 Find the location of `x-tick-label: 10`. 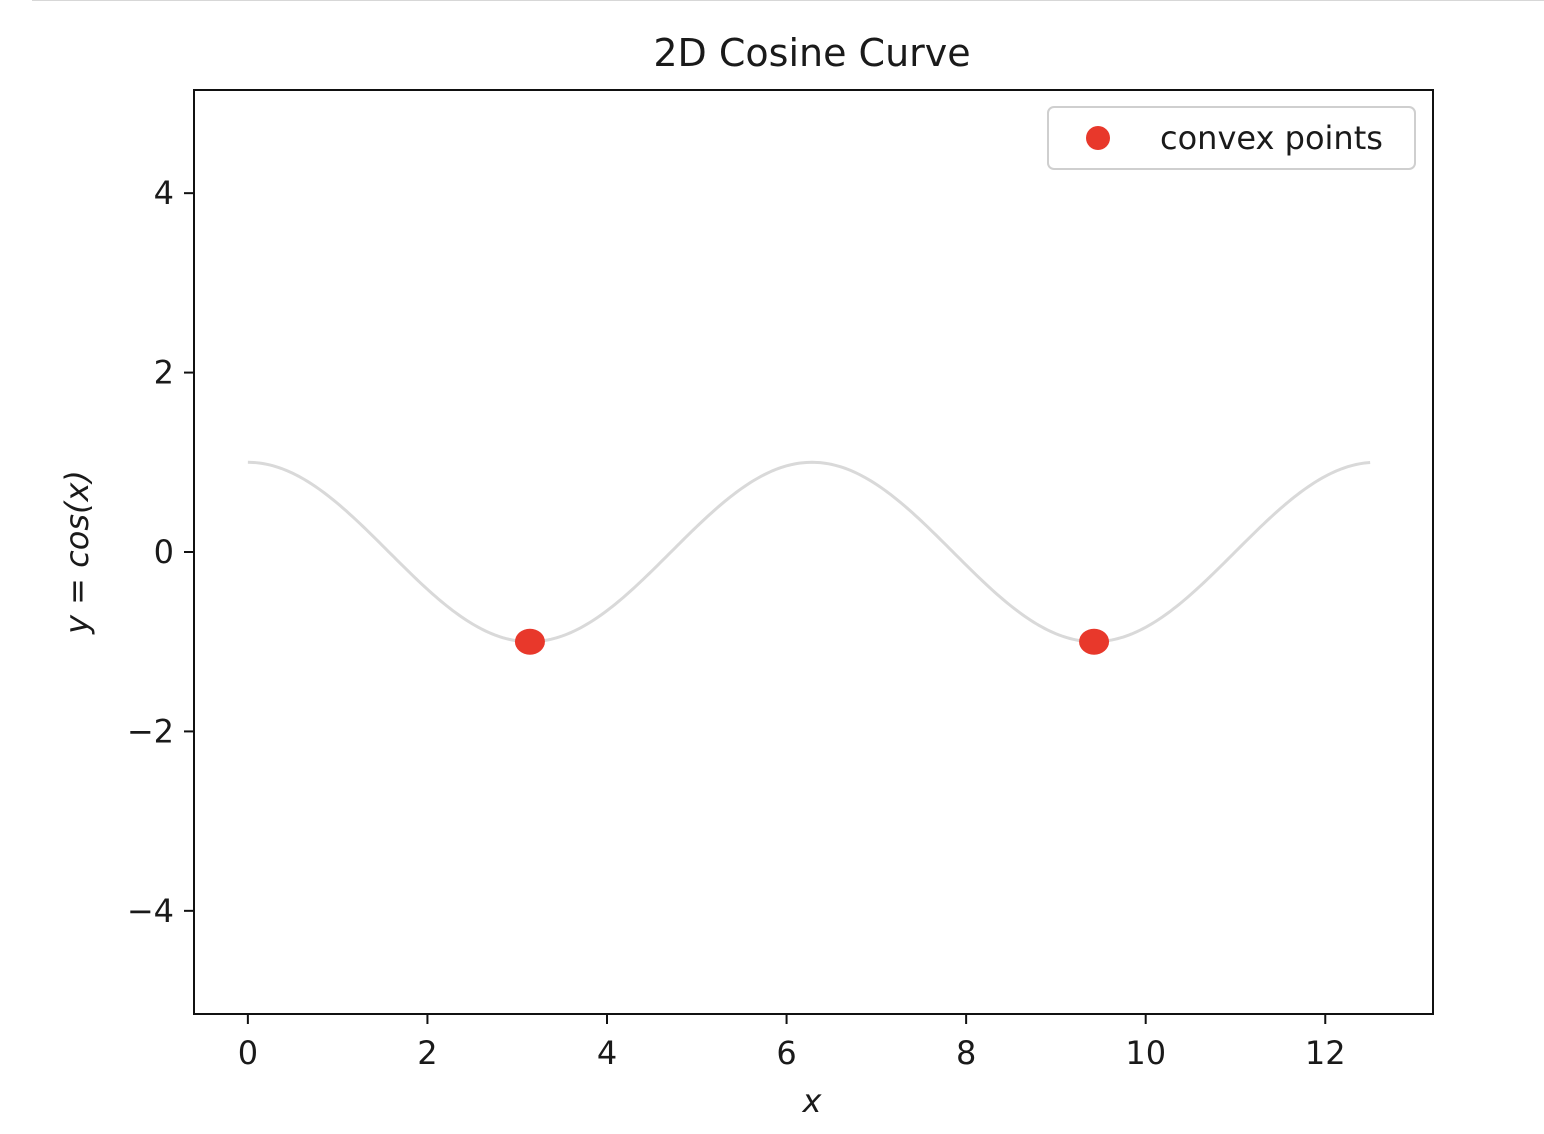

x-tick-label: 10 is located at coordinates (1145, 1053).